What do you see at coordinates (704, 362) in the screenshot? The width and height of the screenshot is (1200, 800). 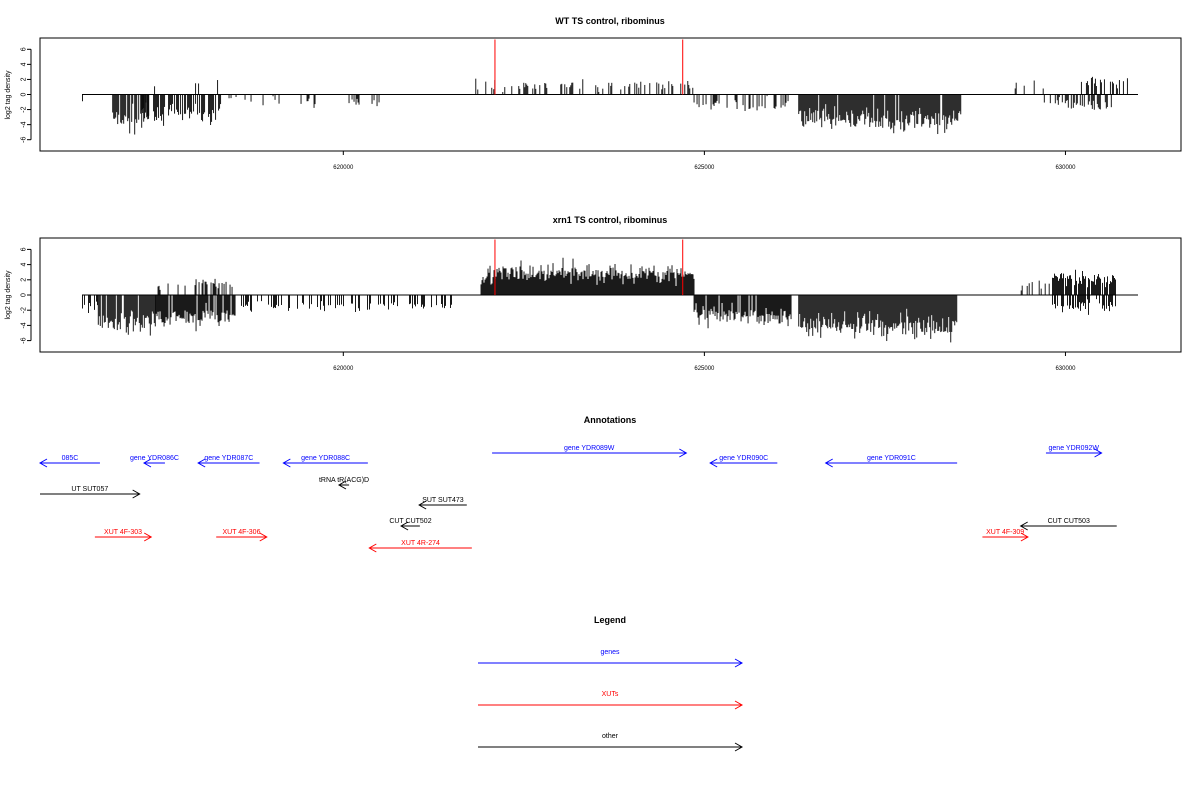 I see `xrn1-x-axis: 620000 625000 630000` at bounding box center [704, 362].